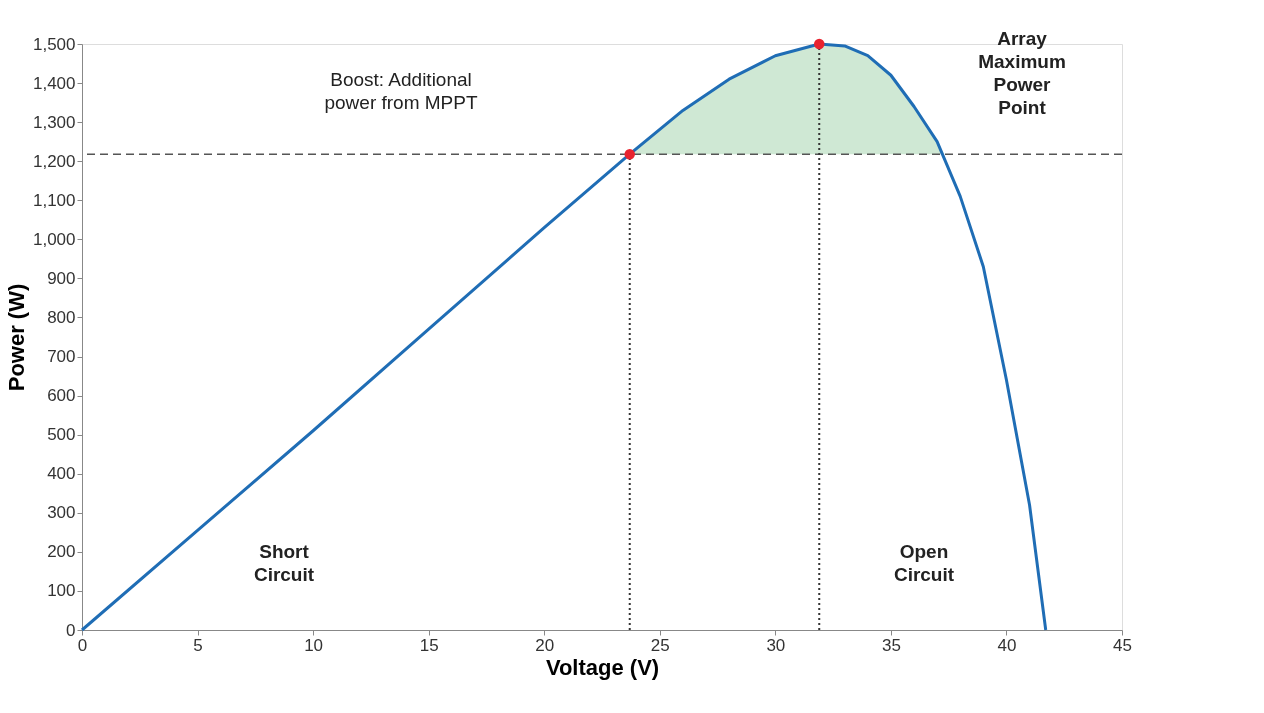  What do you see at coordinates (61, 552) in the screenshot?
I see `y-tick-label: 200` at bounding box center [61, 552].